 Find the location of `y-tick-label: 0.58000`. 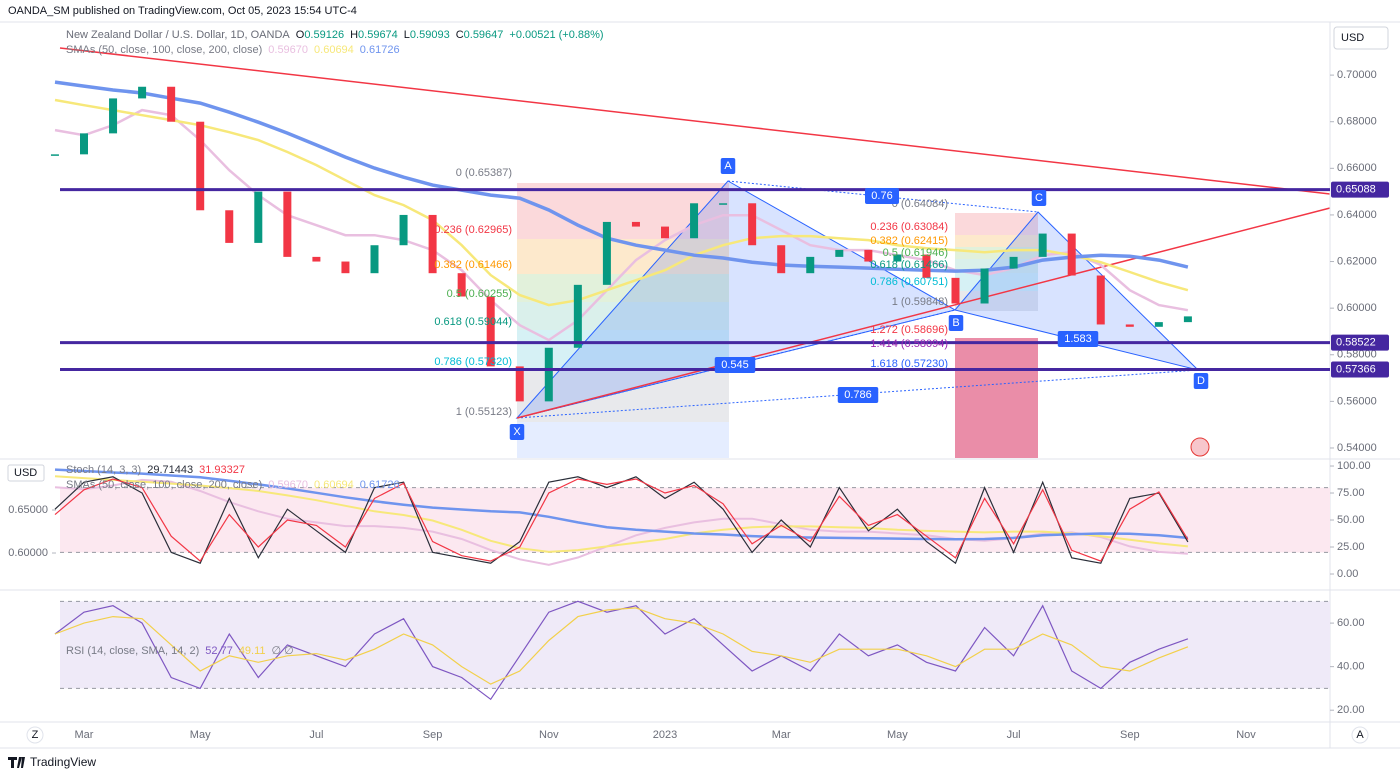

y-tick-label: 0.58000 is located at coordinates (1357, 355).